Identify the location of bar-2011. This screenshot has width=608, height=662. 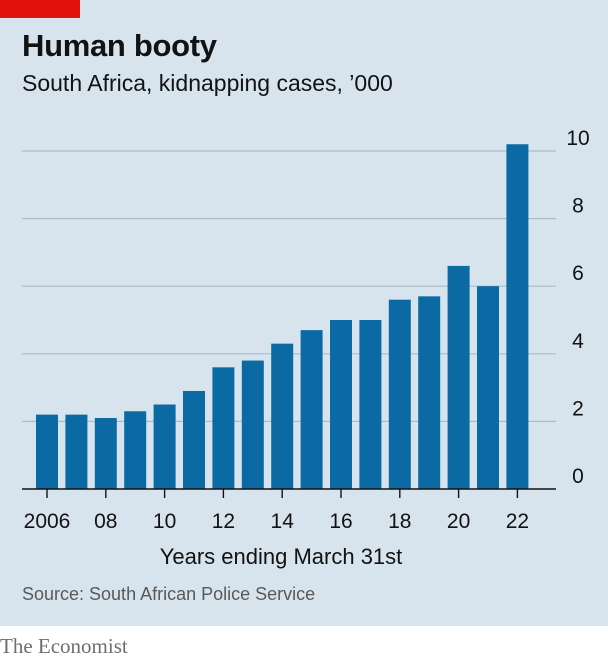
(194, 439).